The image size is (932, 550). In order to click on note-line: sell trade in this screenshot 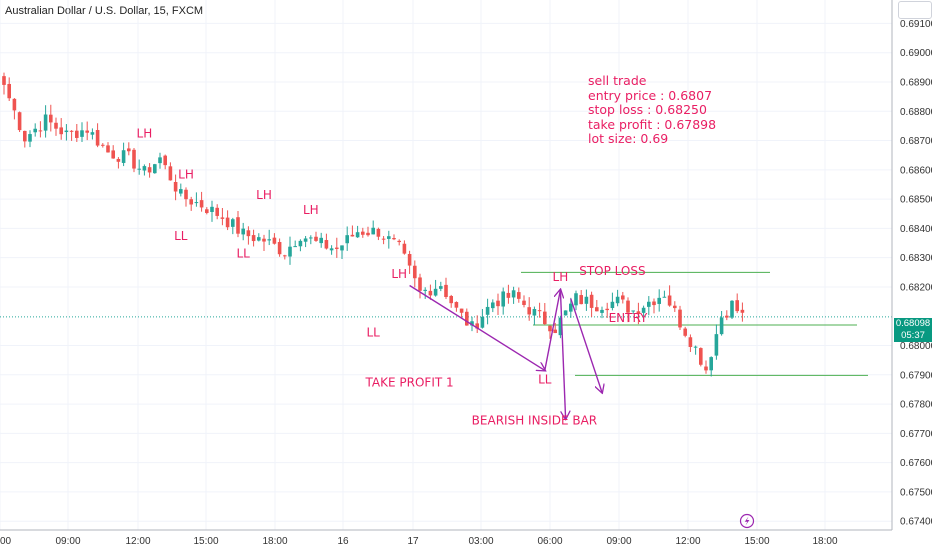, I will do `click(617, 80)`.